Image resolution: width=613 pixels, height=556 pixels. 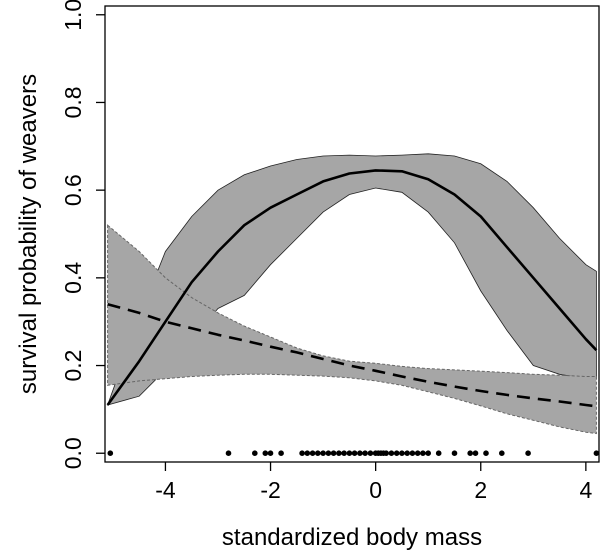 I want to click on observation-points, so click(x=353, y=453).